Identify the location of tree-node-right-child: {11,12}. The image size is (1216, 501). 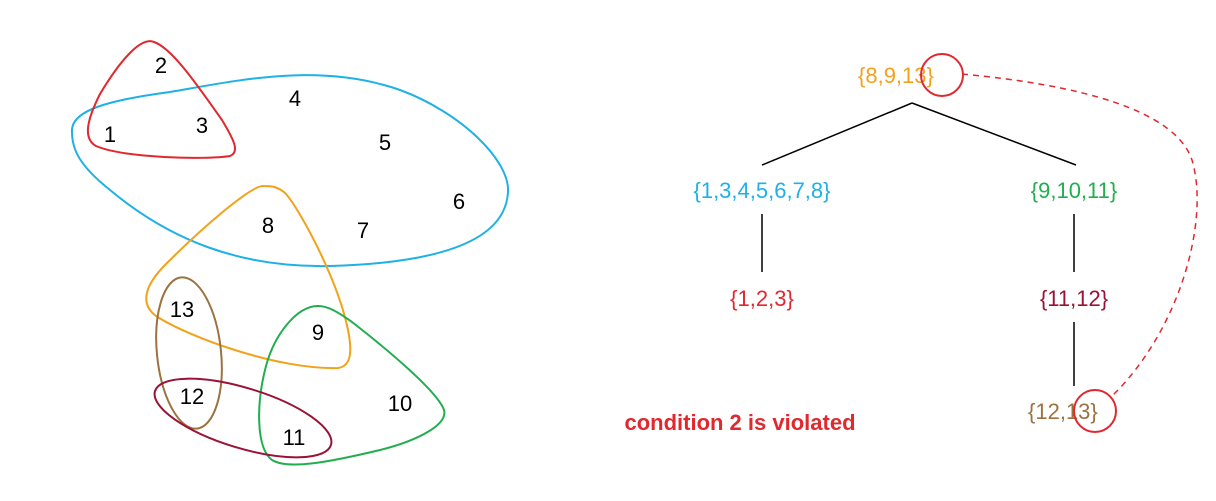
(1074, 298).